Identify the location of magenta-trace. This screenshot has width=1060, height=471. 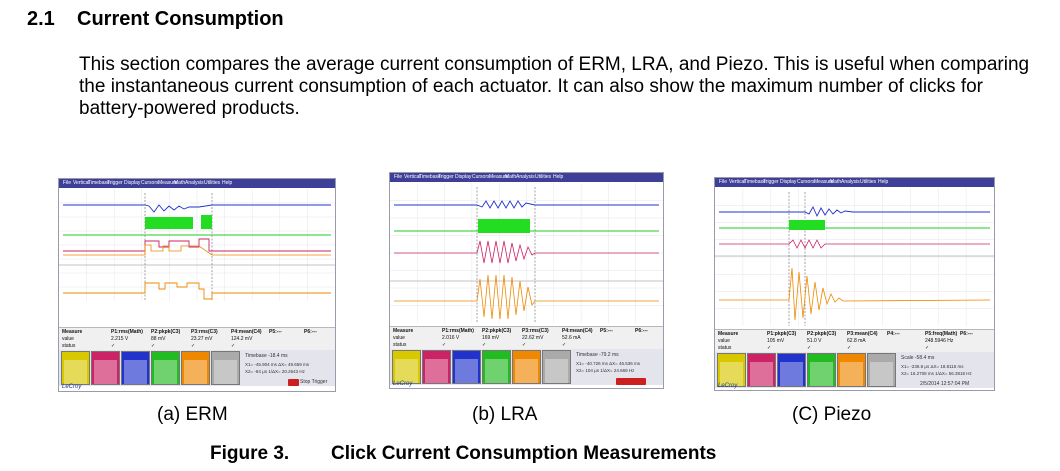
(526, 252).